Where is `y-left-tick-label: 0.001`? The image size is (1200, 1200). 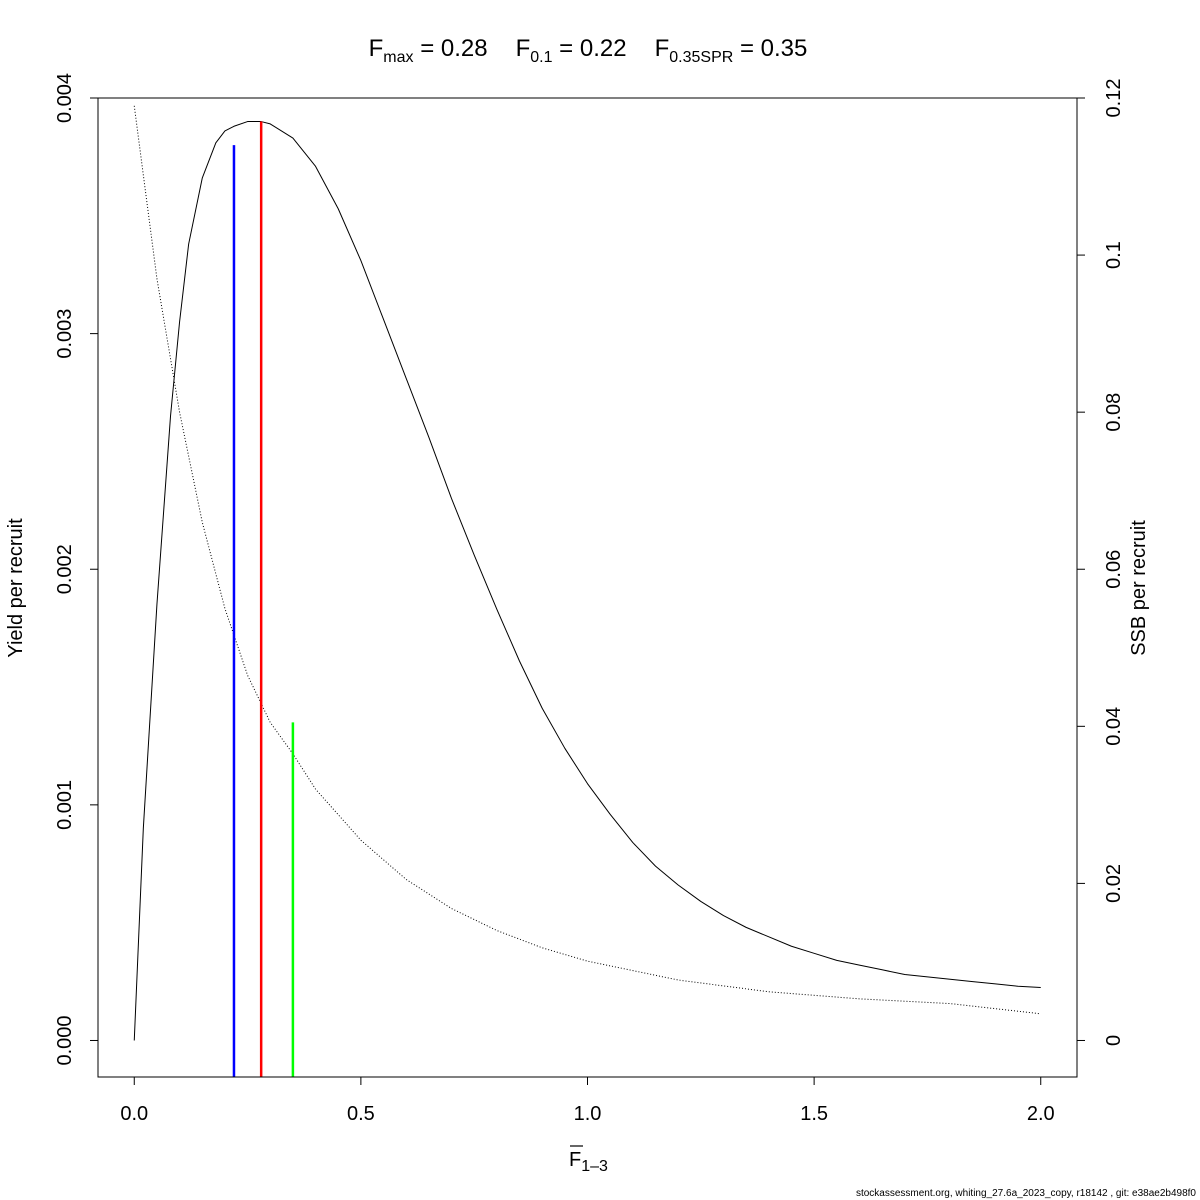
y-left-tick-label: 0.001 is located at coordinates (65, 805).